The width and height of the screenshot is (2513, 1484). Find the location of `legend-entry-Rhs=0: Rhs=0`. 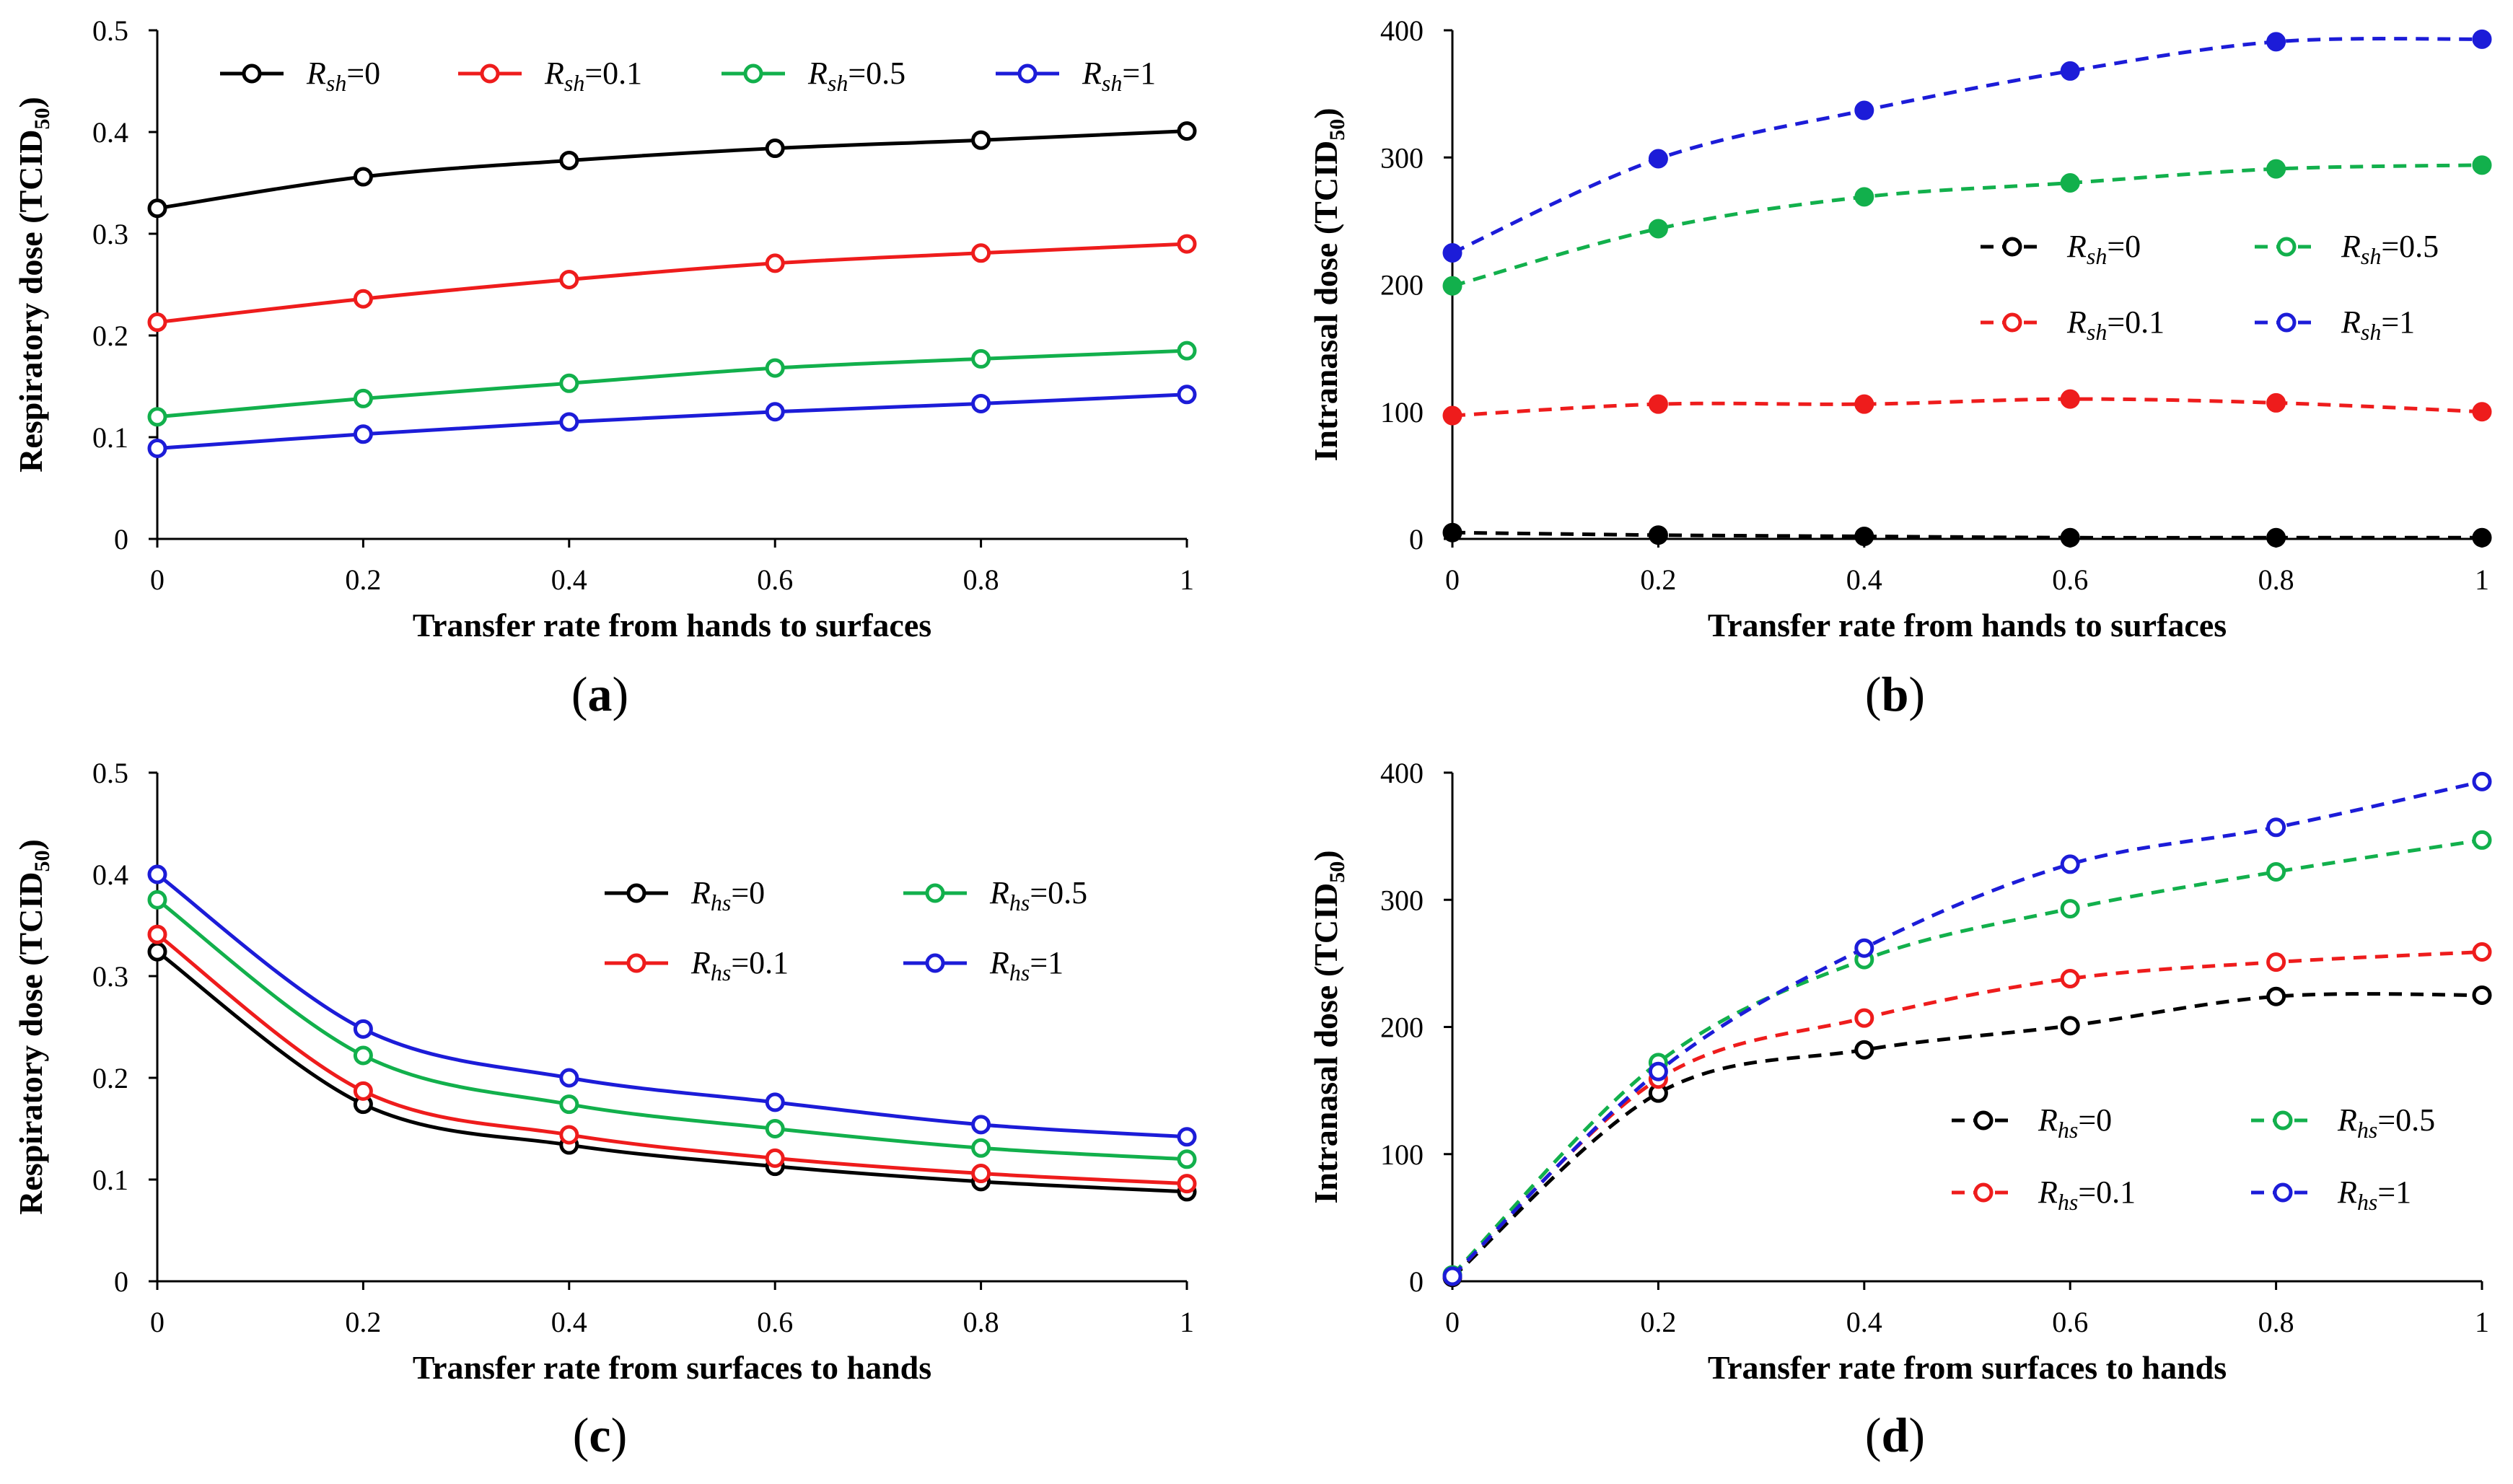

legend-entry-Rhs=0: Rhs=0 is located at coordinates (2032, 1122).